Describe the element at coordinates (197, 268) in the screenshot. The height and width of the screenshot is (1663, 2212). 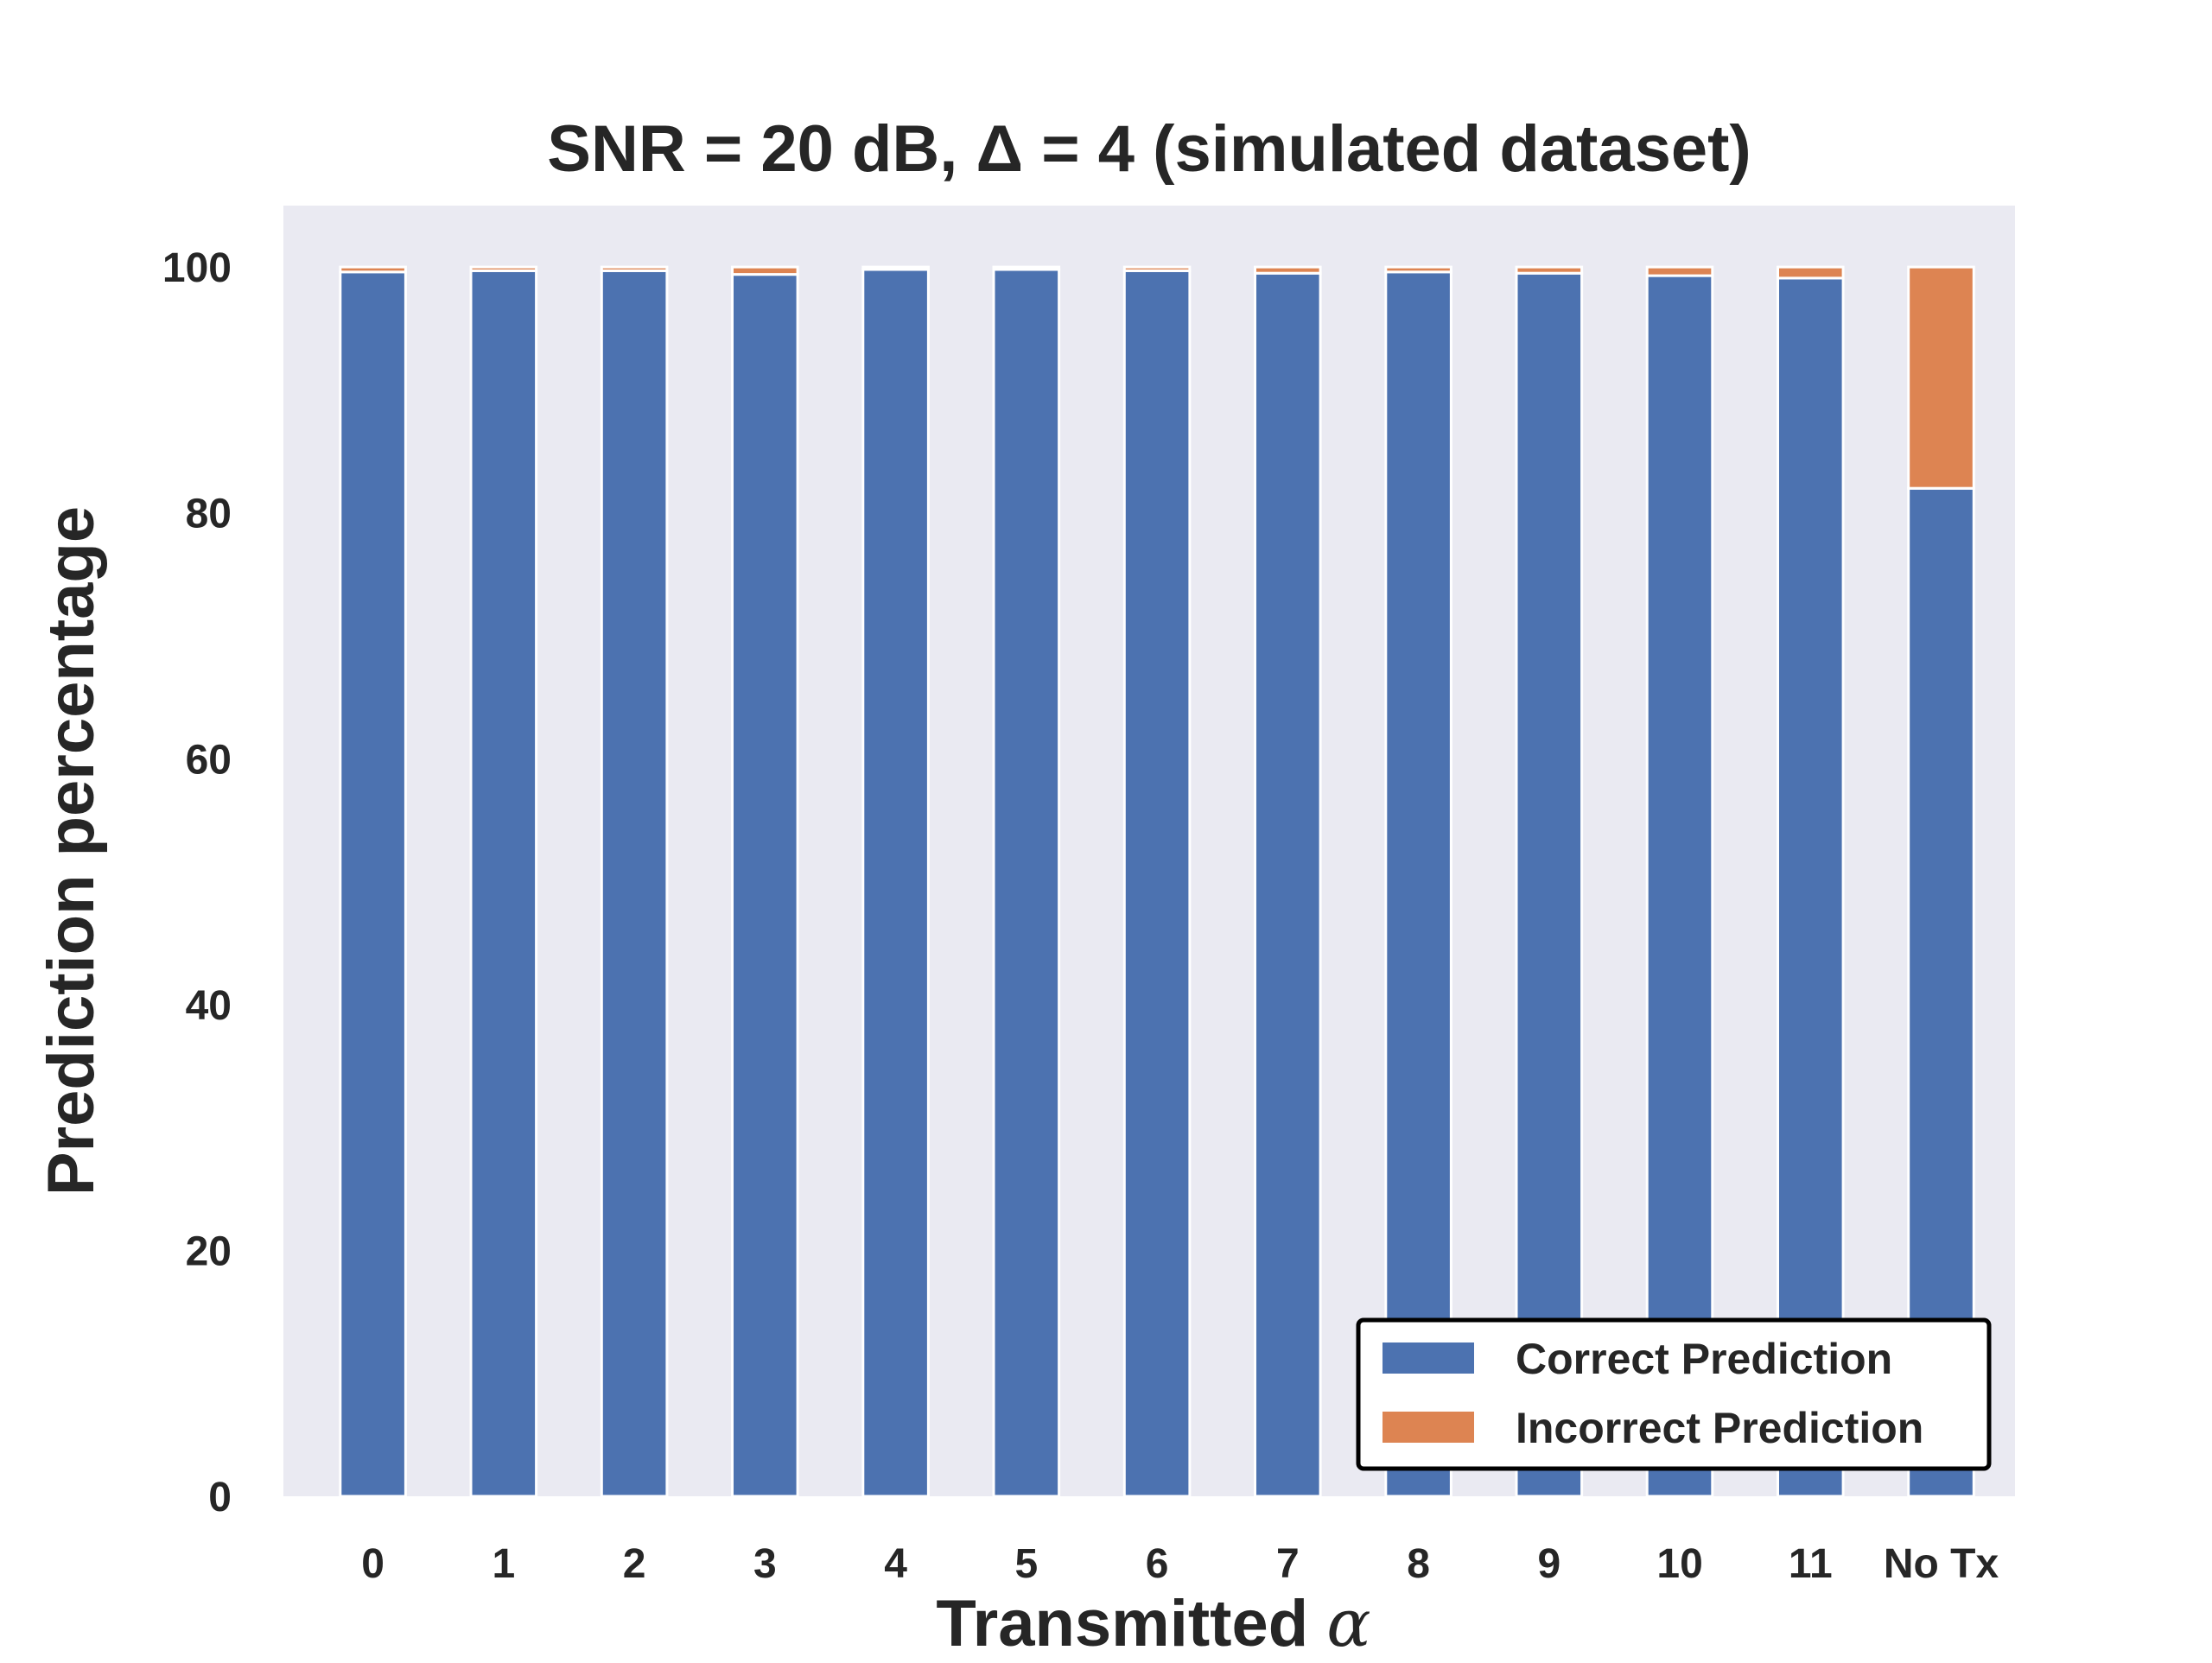
I see `y-tick-label: 100` at that location.